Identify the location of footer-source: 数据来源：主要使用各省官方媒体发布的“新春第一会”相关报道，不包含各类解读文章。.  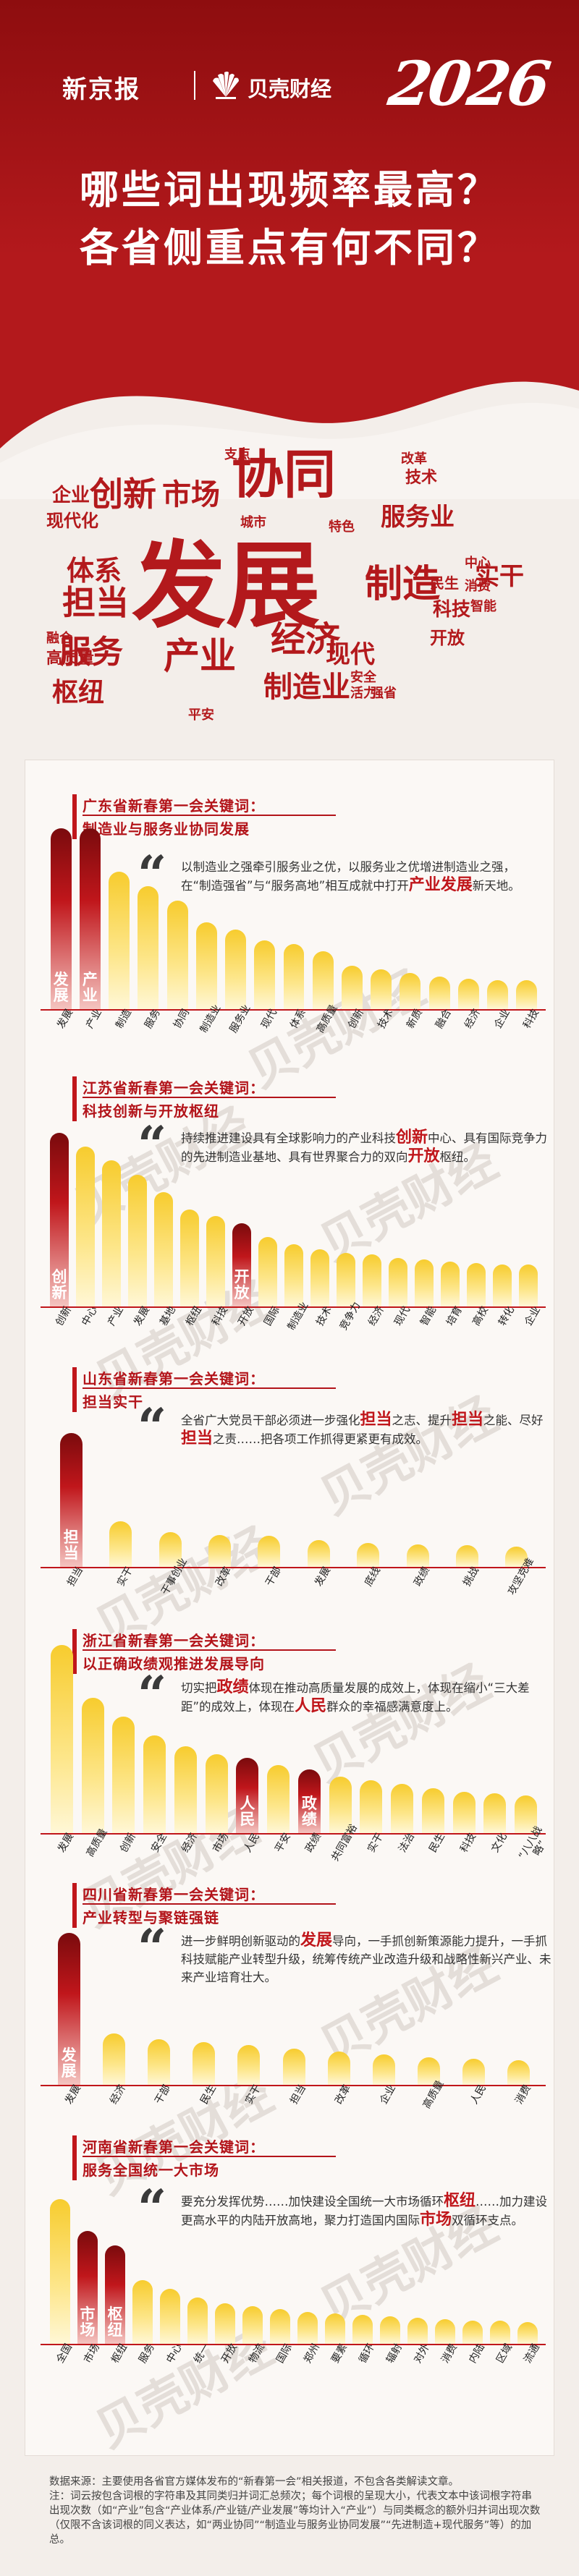
(254, 2482).